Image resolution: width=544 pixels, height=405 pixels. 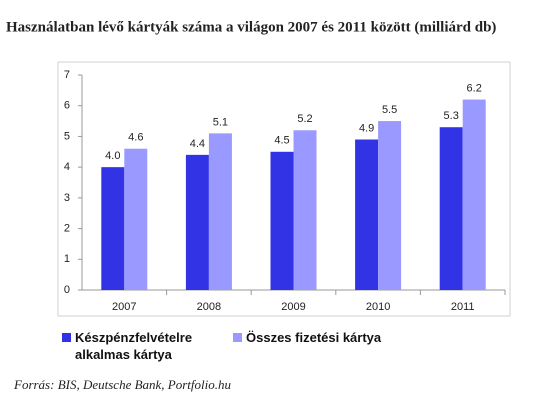 What do you see at coordinates (67, 198) in the screenshot?
I see `y-tick-label: 3` at bounding box center [67, 198].